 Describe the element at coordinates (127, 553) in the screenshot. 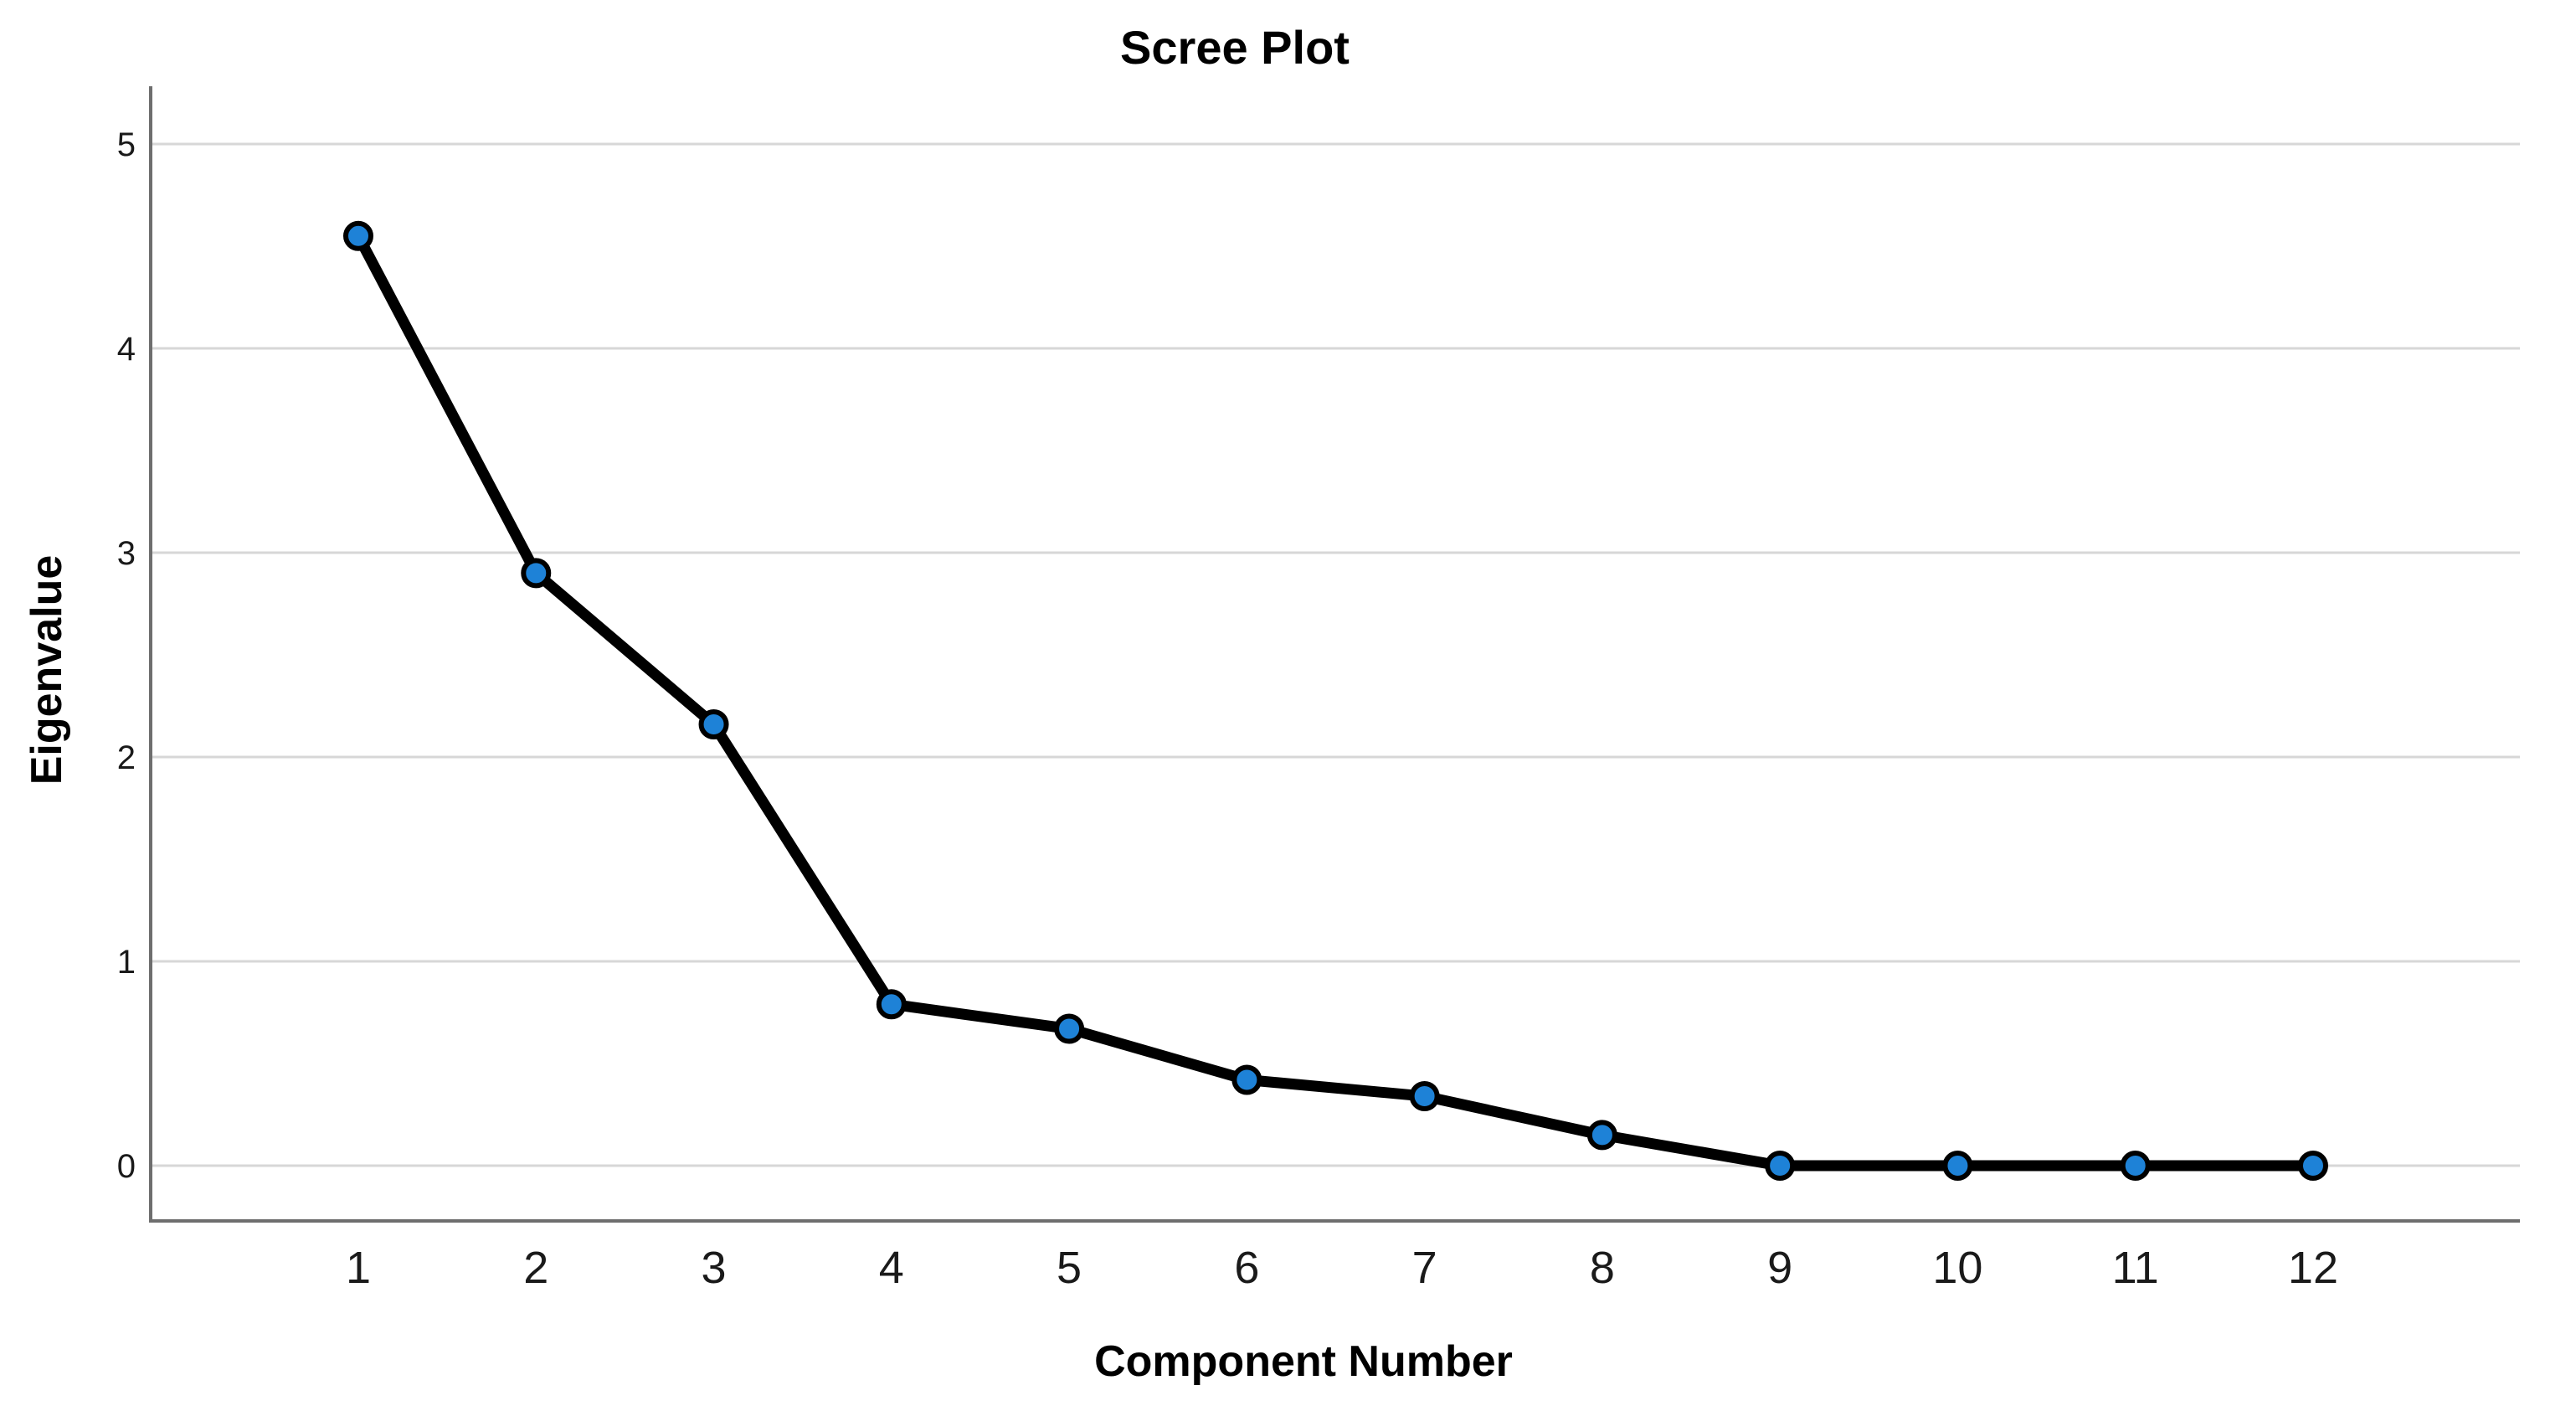

I see `y-tick-label: 3` at that location.